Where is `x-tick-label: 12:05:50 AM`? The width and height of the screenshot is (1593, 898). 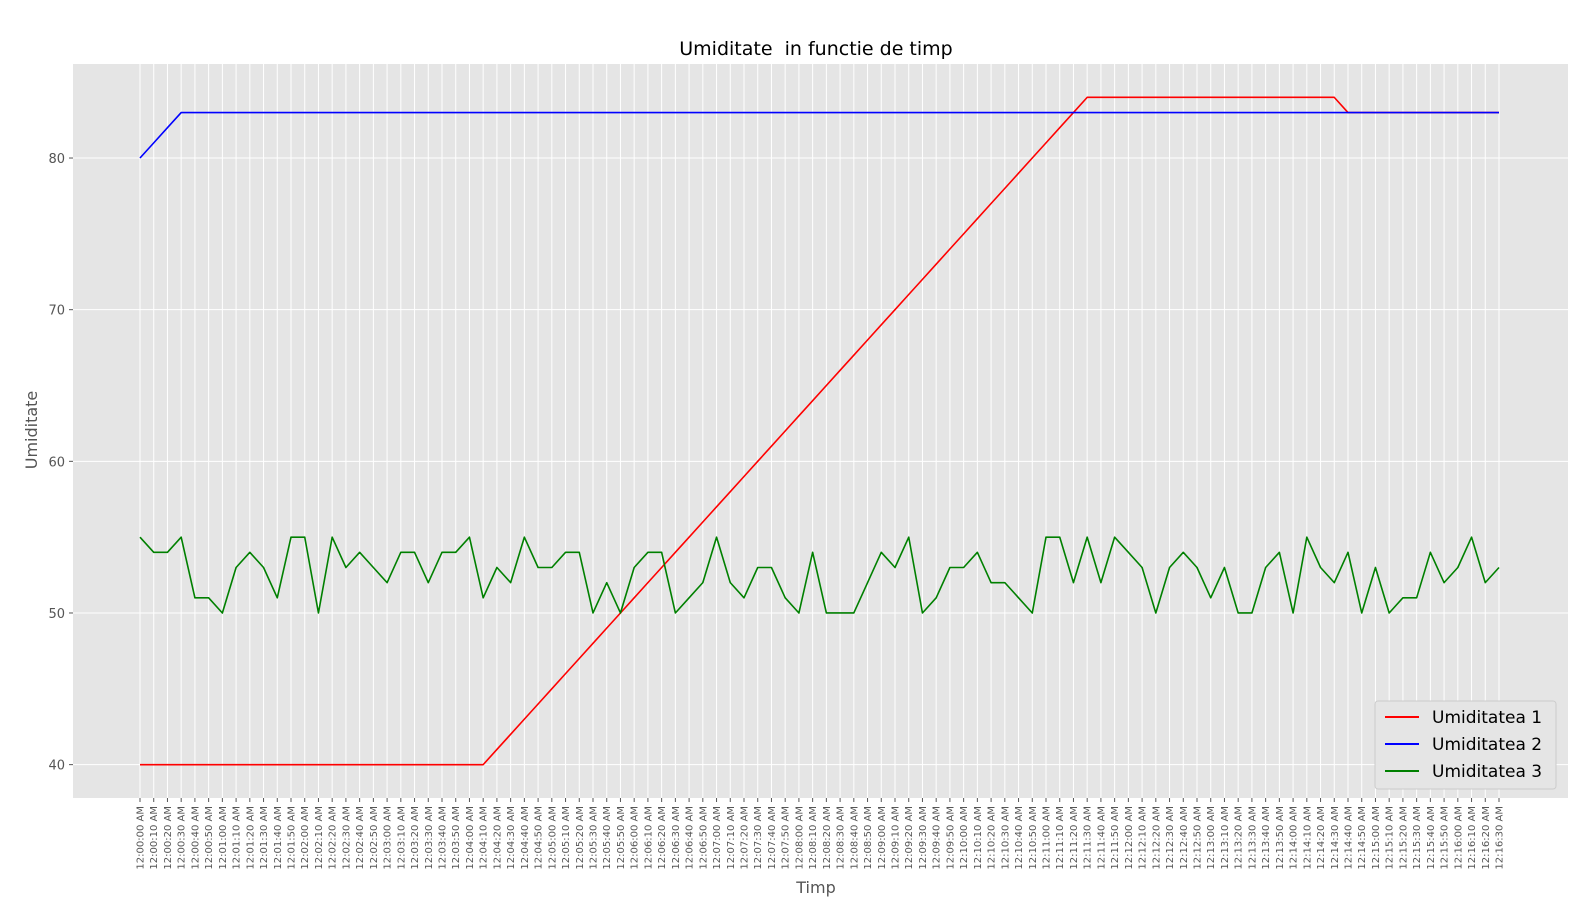
x-tick-label: 12:05:50 AM is located at coordinates (621, 838).